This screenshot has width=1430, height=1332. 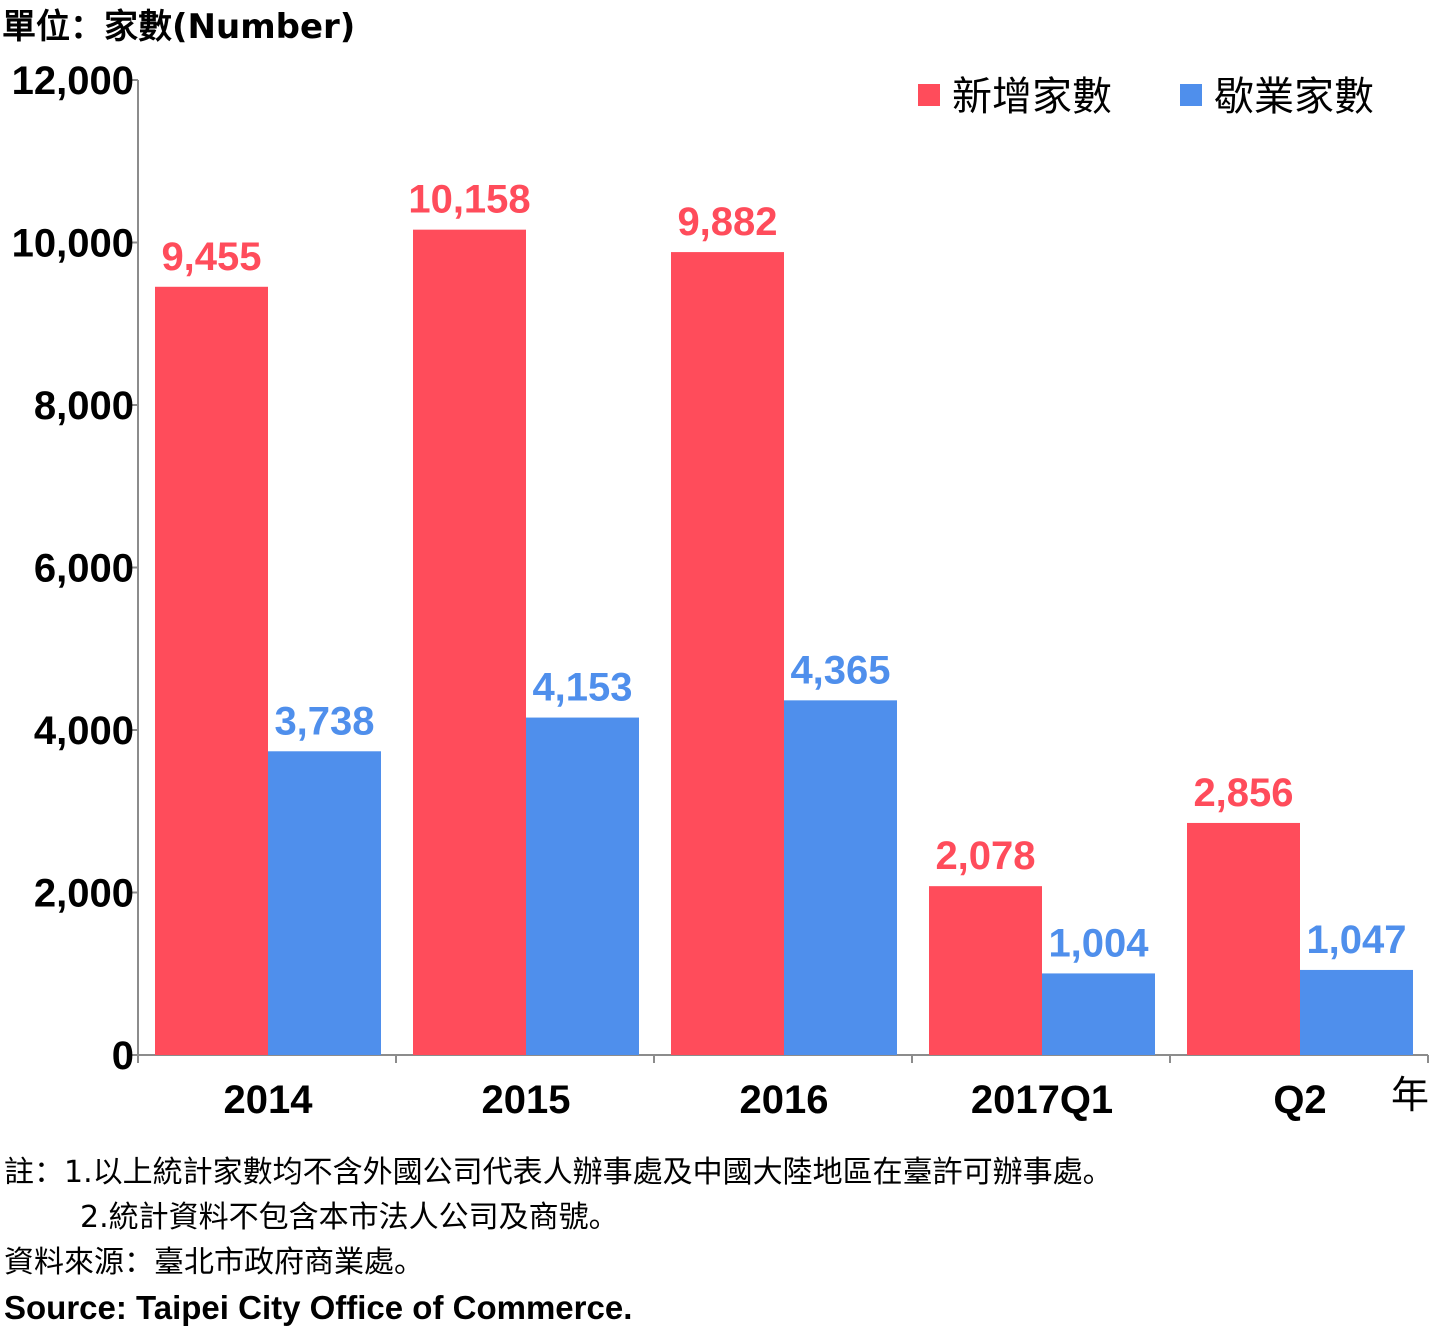 What do you see at coordinates (84, 406) in the screenshot?
I see `y-tick-label: 8,000` at bounding box center [84, 406].